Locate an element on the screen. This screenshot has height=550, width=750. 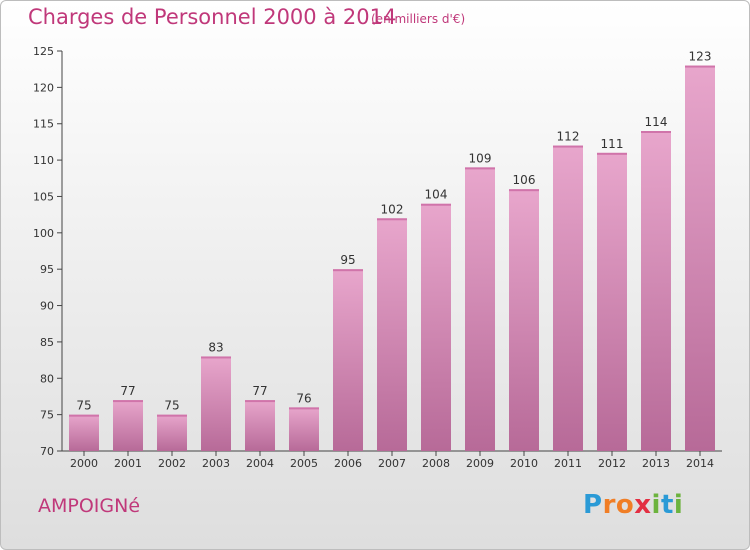
logo-letter: r is located at coordinates (609, 505).